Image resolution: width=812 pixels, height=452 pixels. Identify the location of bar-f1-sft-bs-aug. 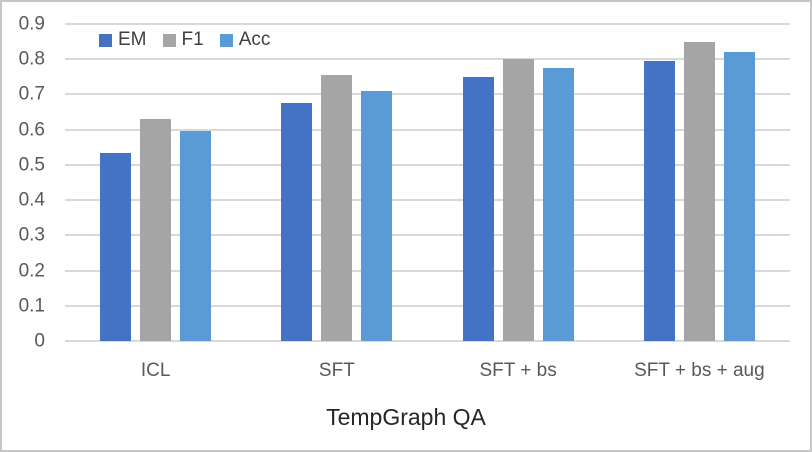
(699, 191).